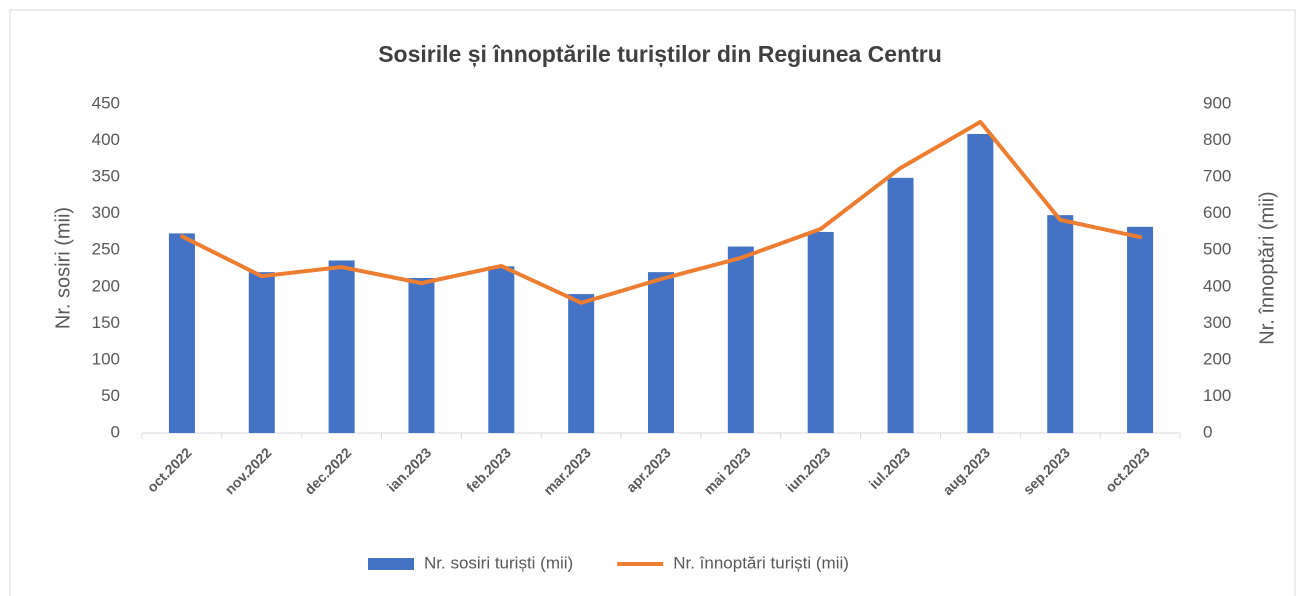 The image size is (1302, 596). Describe the element at coordinates (1217, 176) in the screenshot. I see `y2-tick-label: 700` at that location.